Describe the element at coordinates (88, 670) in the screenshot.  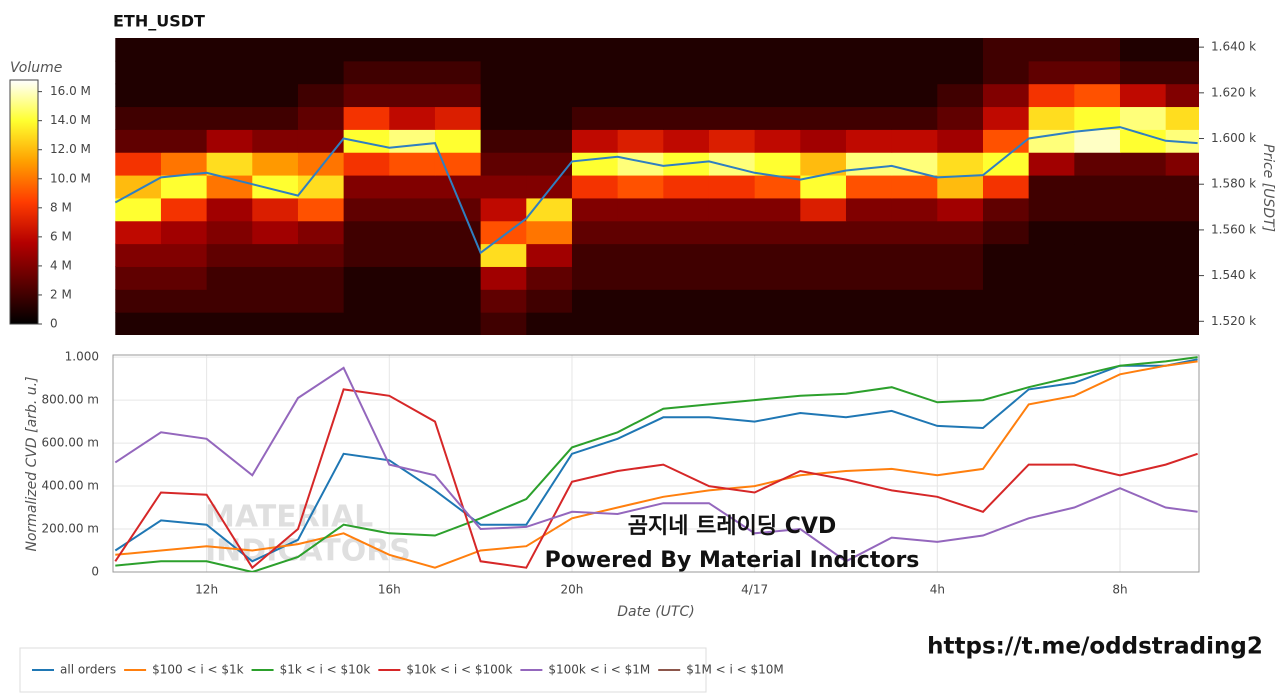
I see `legend-label: all orders` at that location.